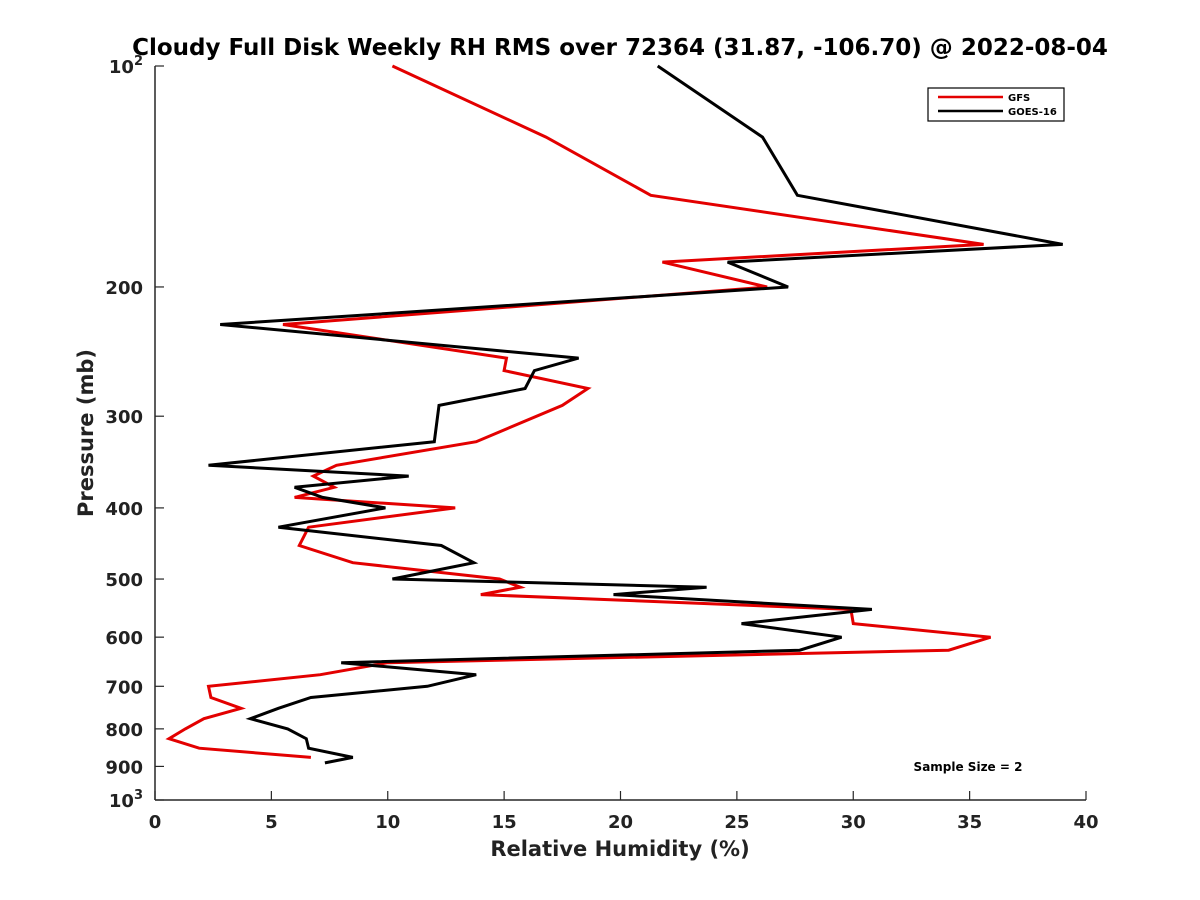  What do you see at coordinates (853, 822) in the screenshot?
I see `x-tick-label-6: 30` at bounding box center [853, 822].